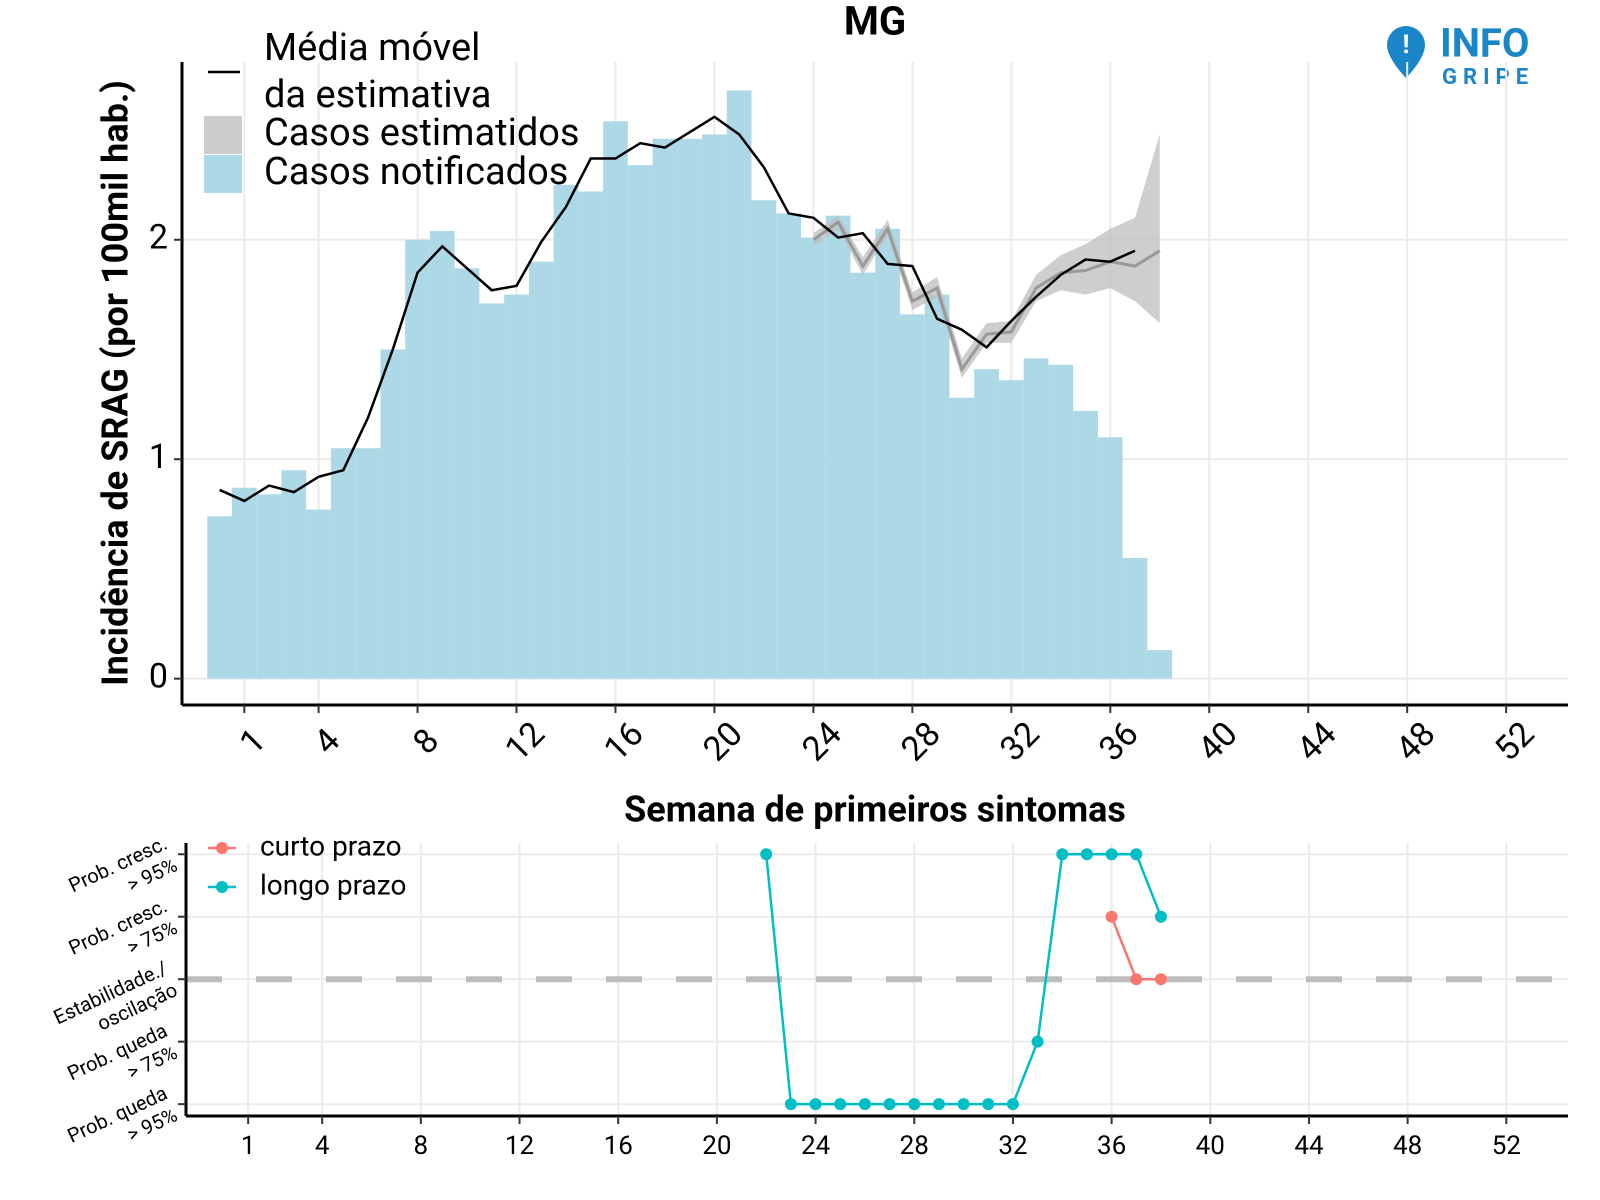  What do you see at coordinates (875, 22) in the screenshot?
I see `chart-title: MG` at bounding box center [875, 22].